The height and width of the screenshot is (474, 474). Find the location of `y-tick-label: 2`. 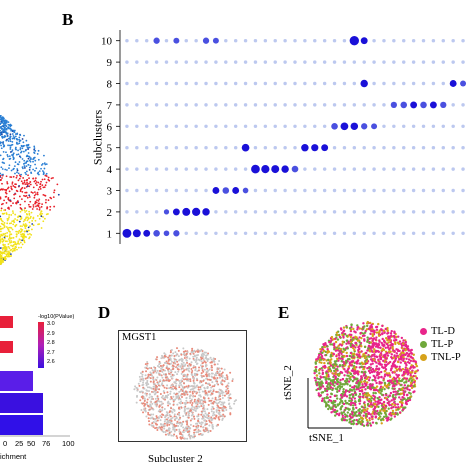

y-tick-label: 2 is located at coordinates (110, 213).